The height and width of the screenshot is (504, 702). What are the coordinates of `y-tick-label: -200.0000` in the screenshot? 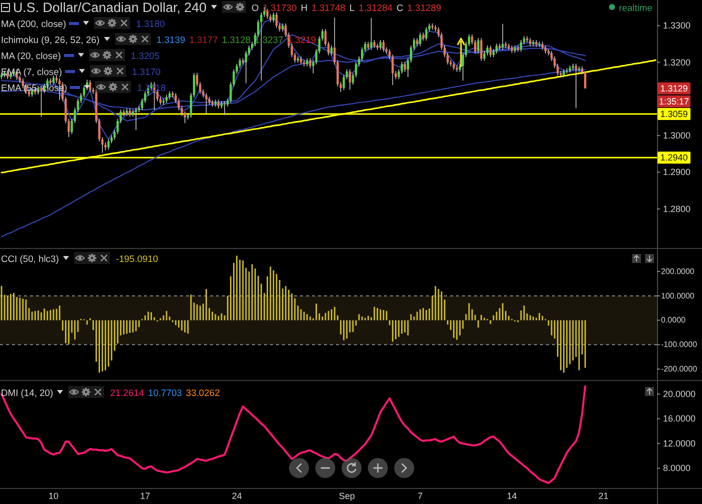 It's located at (679, 369).